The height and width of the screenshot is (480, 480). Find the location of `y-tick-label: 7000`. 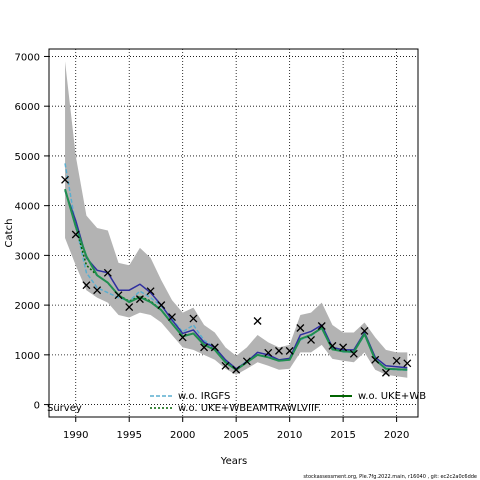

y-tick-label: 7000 is located at coordinates (27, 57).